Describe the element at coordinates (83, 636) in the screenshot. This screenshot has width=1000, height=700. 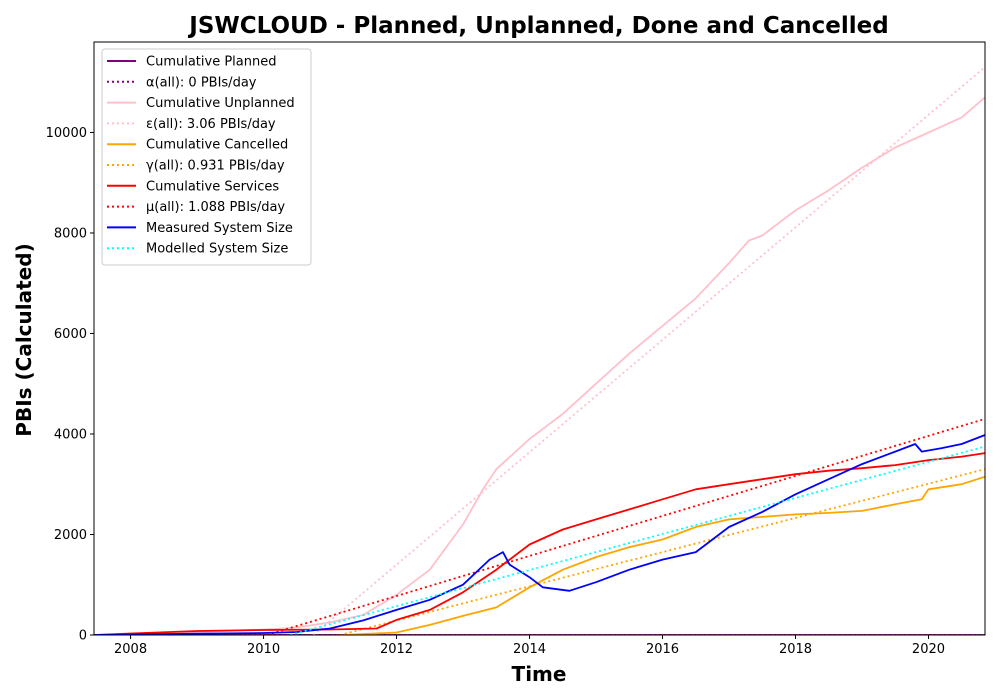
I see `y-tick-label: 0` at that location.